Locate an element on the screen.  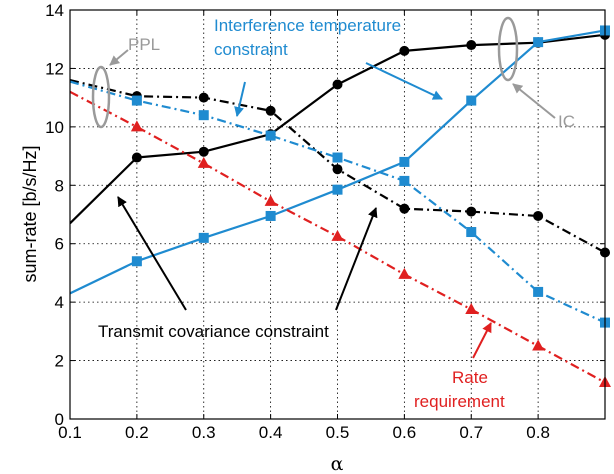
ic-arrow is located at coordinates (534, 101).